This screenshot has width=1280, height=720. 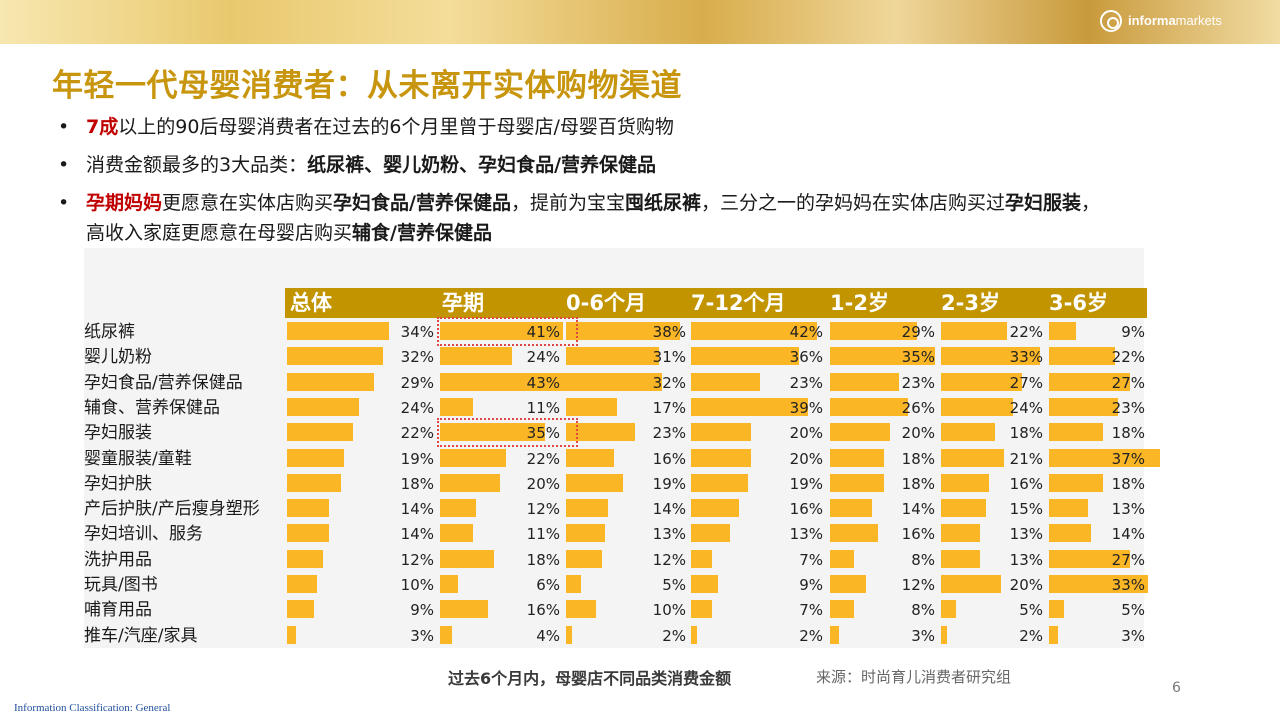 I want to click on bullet-2-bold: 纸尿裤、婴儿奶粉、孕妇食品/营养保健品, so click(x=482, y=165).